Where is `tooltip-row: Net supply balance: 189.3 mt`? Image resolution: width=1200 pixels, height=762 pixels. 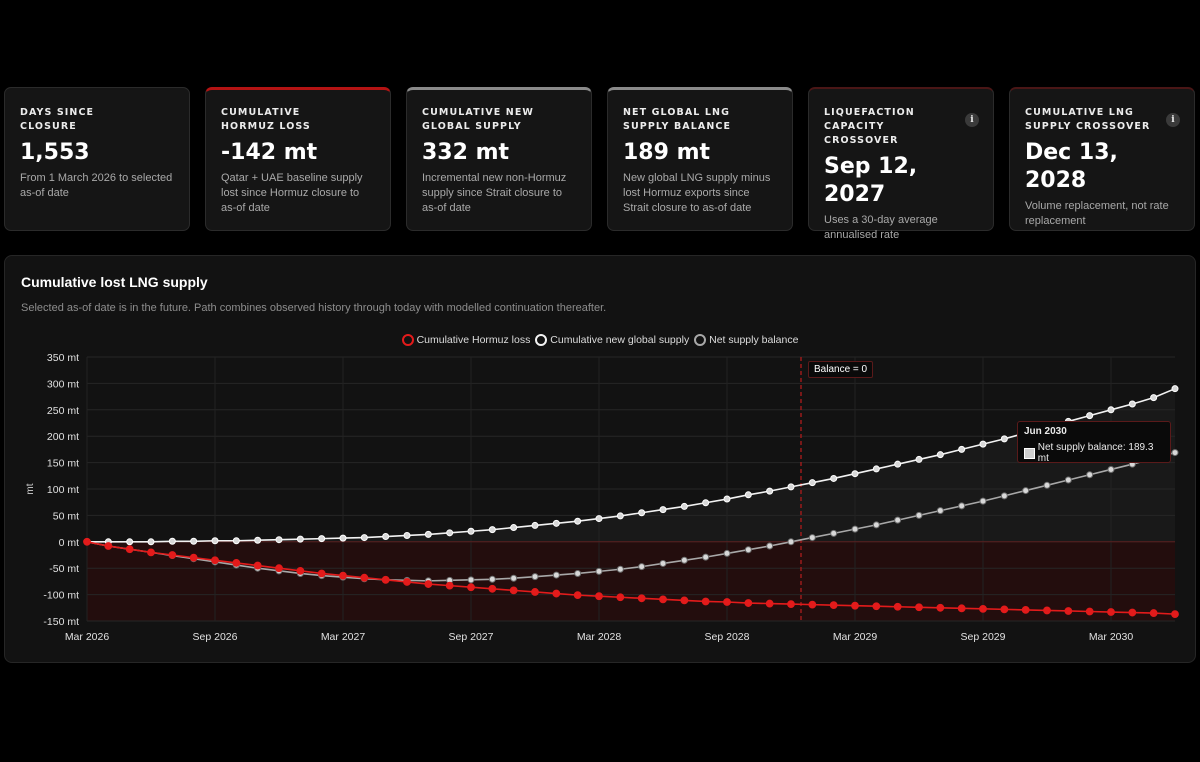
tooltip-row: Net supply balance: 189.3 mt is located at coordinates (1094, 453).